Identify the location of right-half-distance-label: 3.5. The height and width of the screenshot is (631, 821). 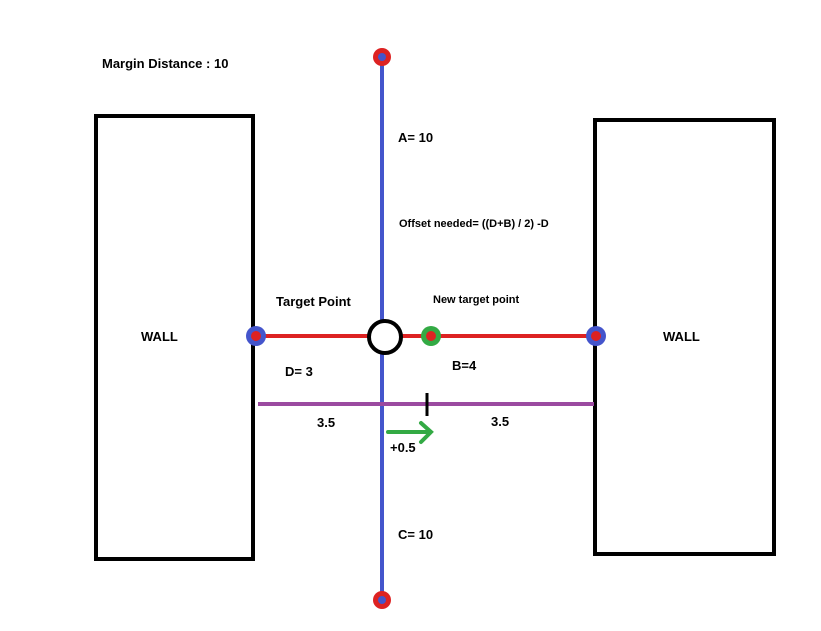
(500, 421).